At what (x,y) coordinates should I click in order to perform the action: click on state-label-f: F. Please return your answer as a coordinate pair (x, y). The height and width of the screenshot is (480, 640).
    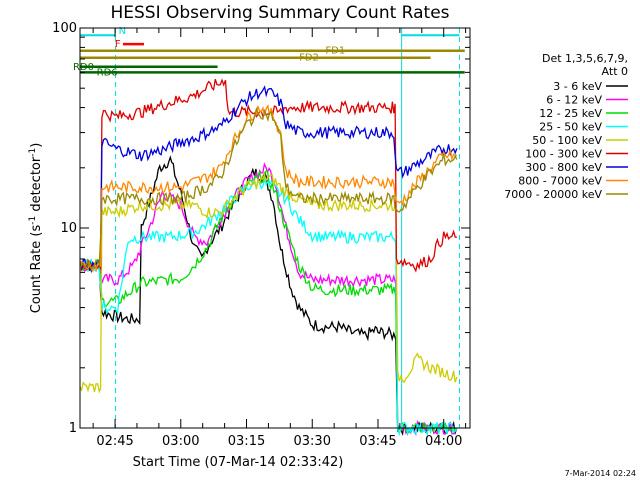
    Looking at the image, I should click on (118, 44).